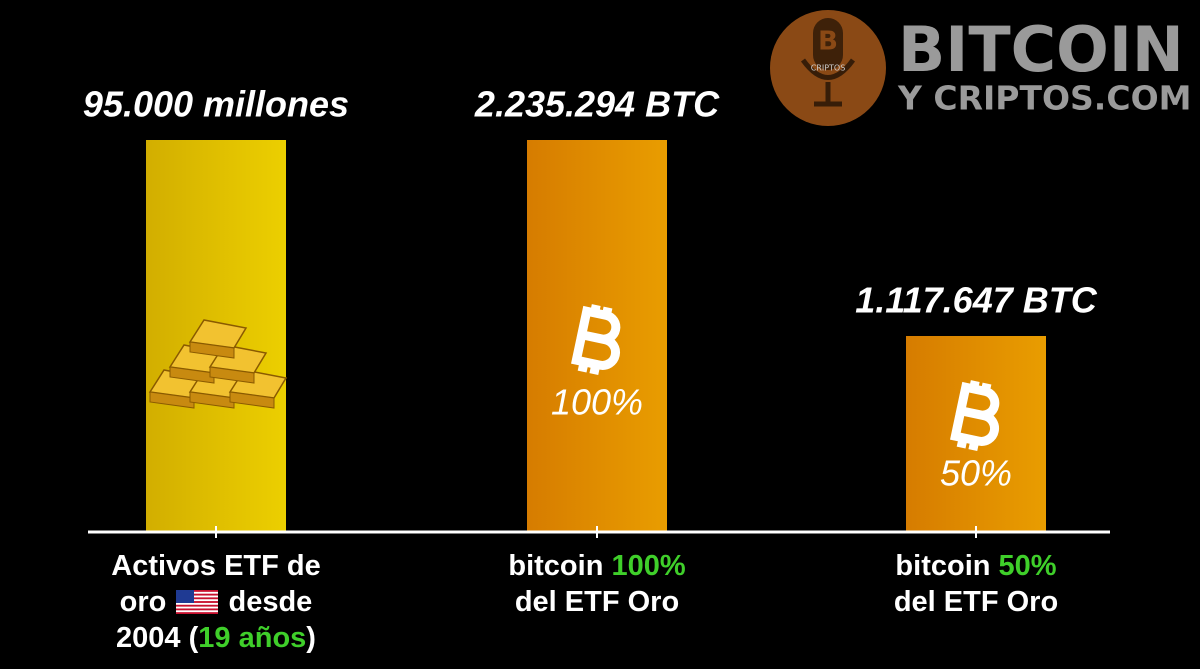 This screenshot has width=1200, height=669. I want to click on x-tick-label: Activos ETF de oro desde 2004 (19 años), so click(216, 602).